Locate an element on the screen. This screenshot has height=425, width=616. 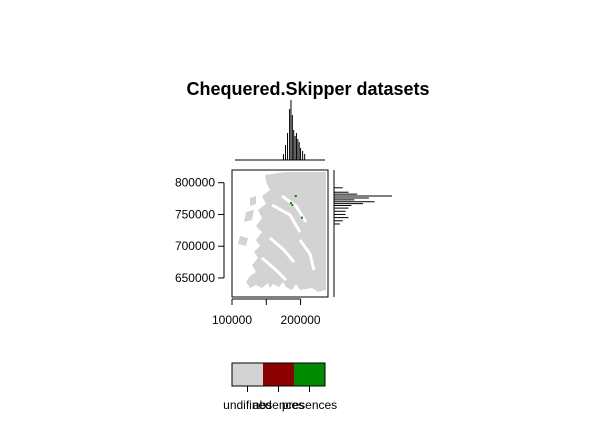
y-tick-label: 800000 is located at coordinates (195, 183).